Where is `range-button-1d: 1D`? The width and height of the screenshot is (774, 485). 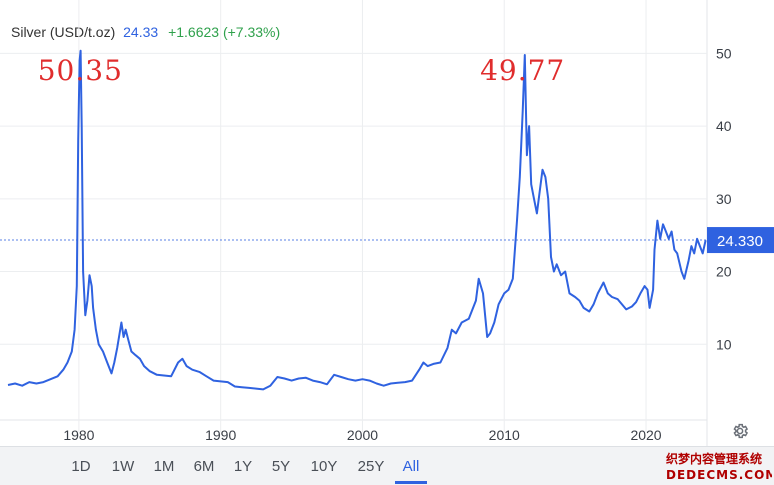
range-button-1d: 1D is located at coordinates (81, 466).